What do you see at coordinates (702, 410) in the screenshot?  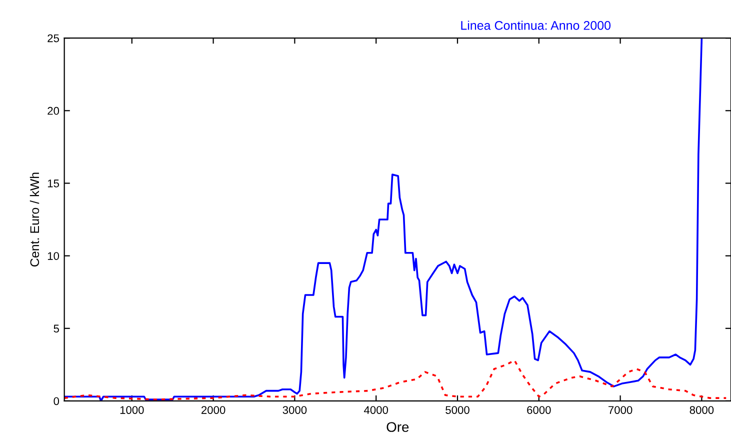 I see `x-tick-label: 8000` at bounding box center [702, 410].